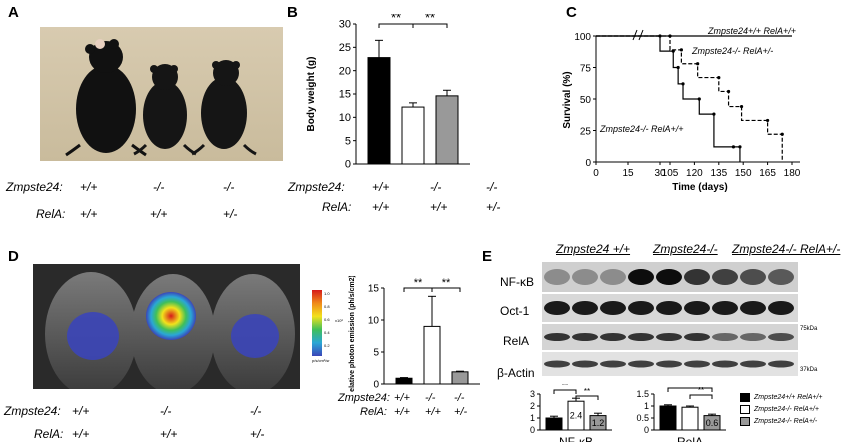 This screenshot has height=442, width=850. What do you see at coordinates (89, 214) in the screenshot?
I see `a-genotype-rela-1: +/+` at bounding box center [89, 214].